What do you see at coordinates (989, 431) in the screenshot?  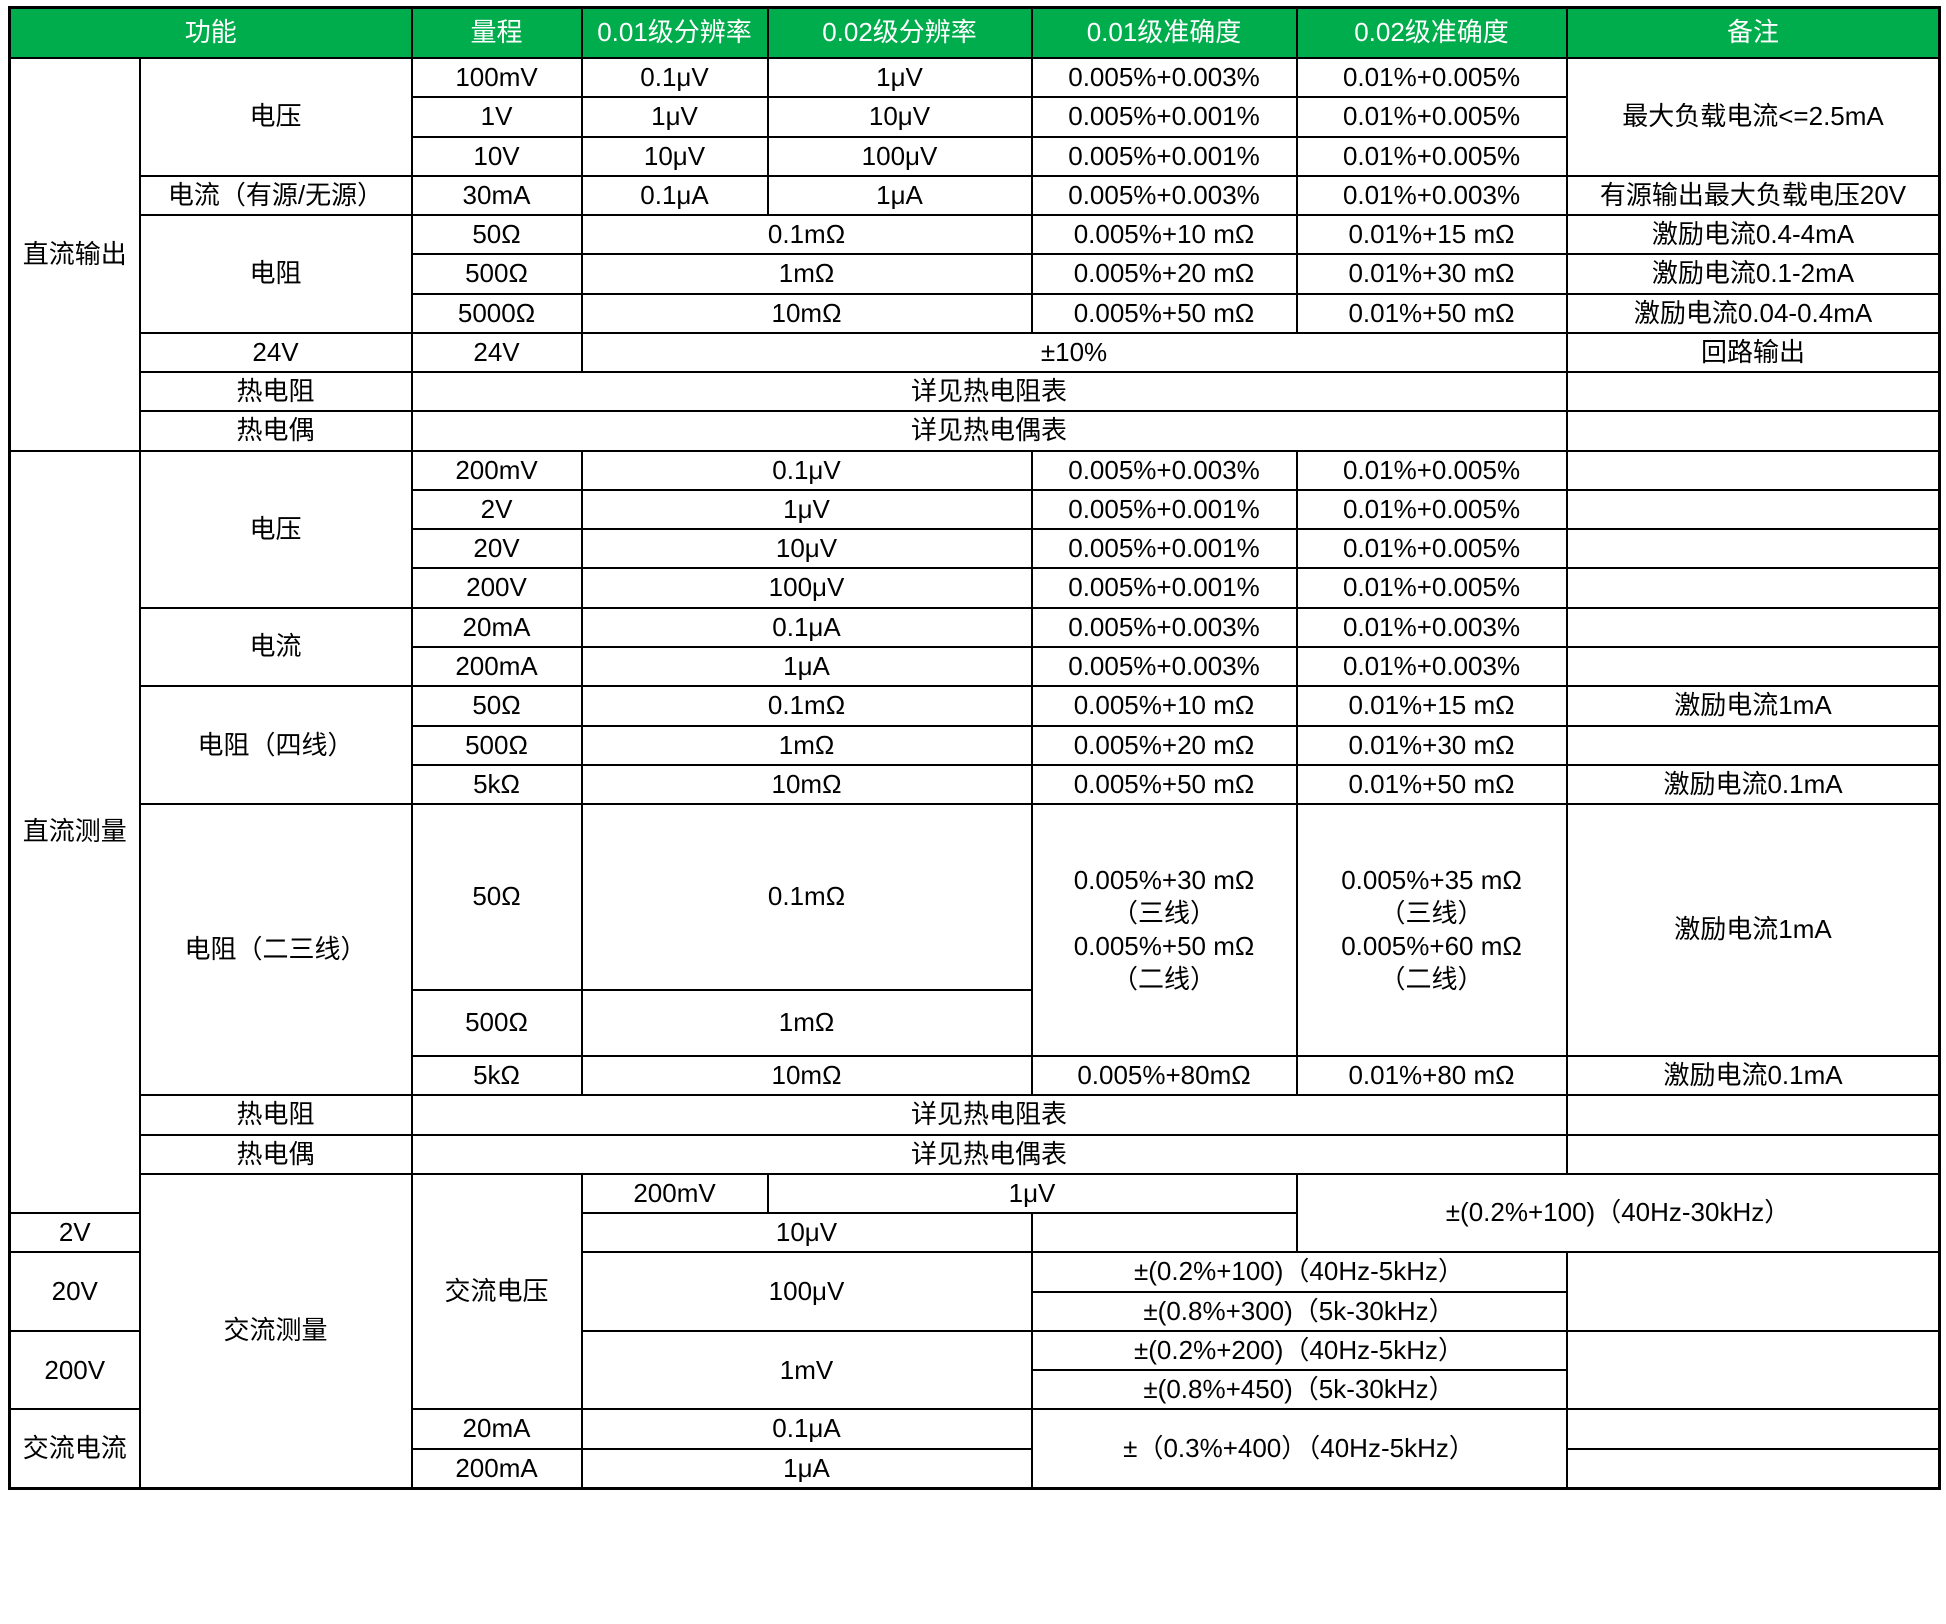 I see `cell-spec-span: 详见热电偶表` at bounding box center [989, 431].